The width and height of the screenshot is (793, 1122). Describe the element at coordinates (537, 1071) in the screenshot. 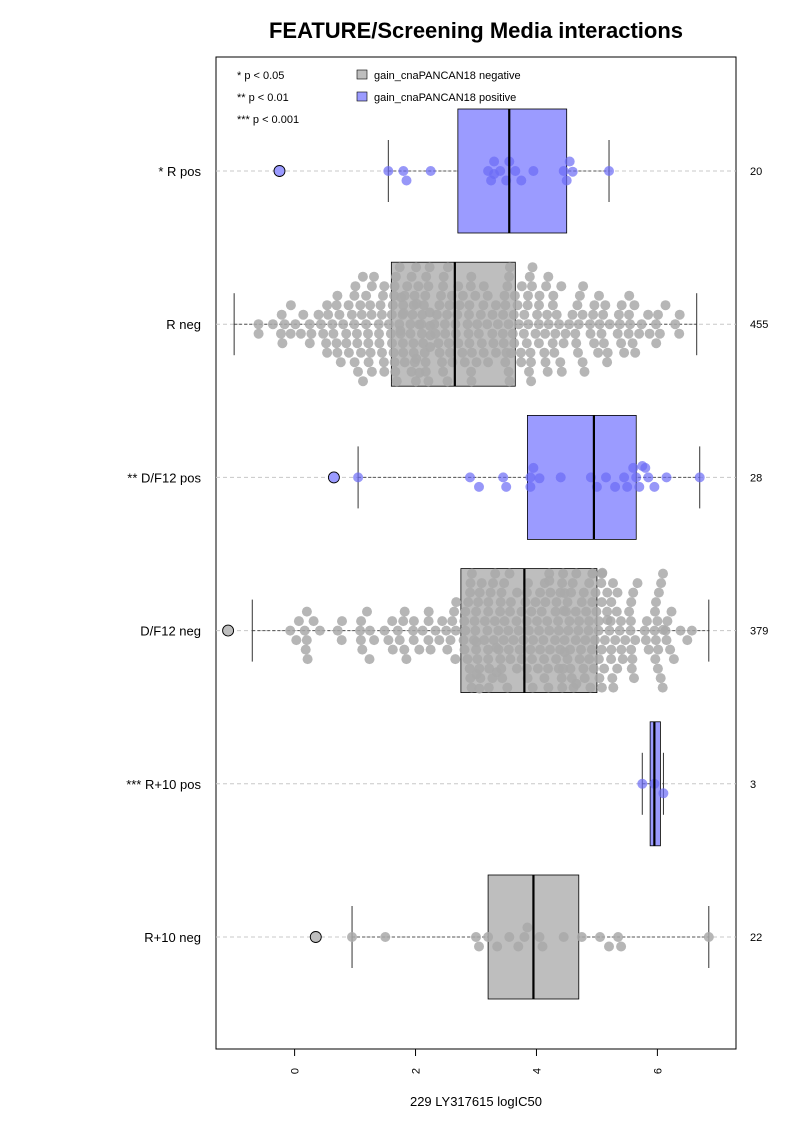

I see `x-tick-label: 4` at that location.